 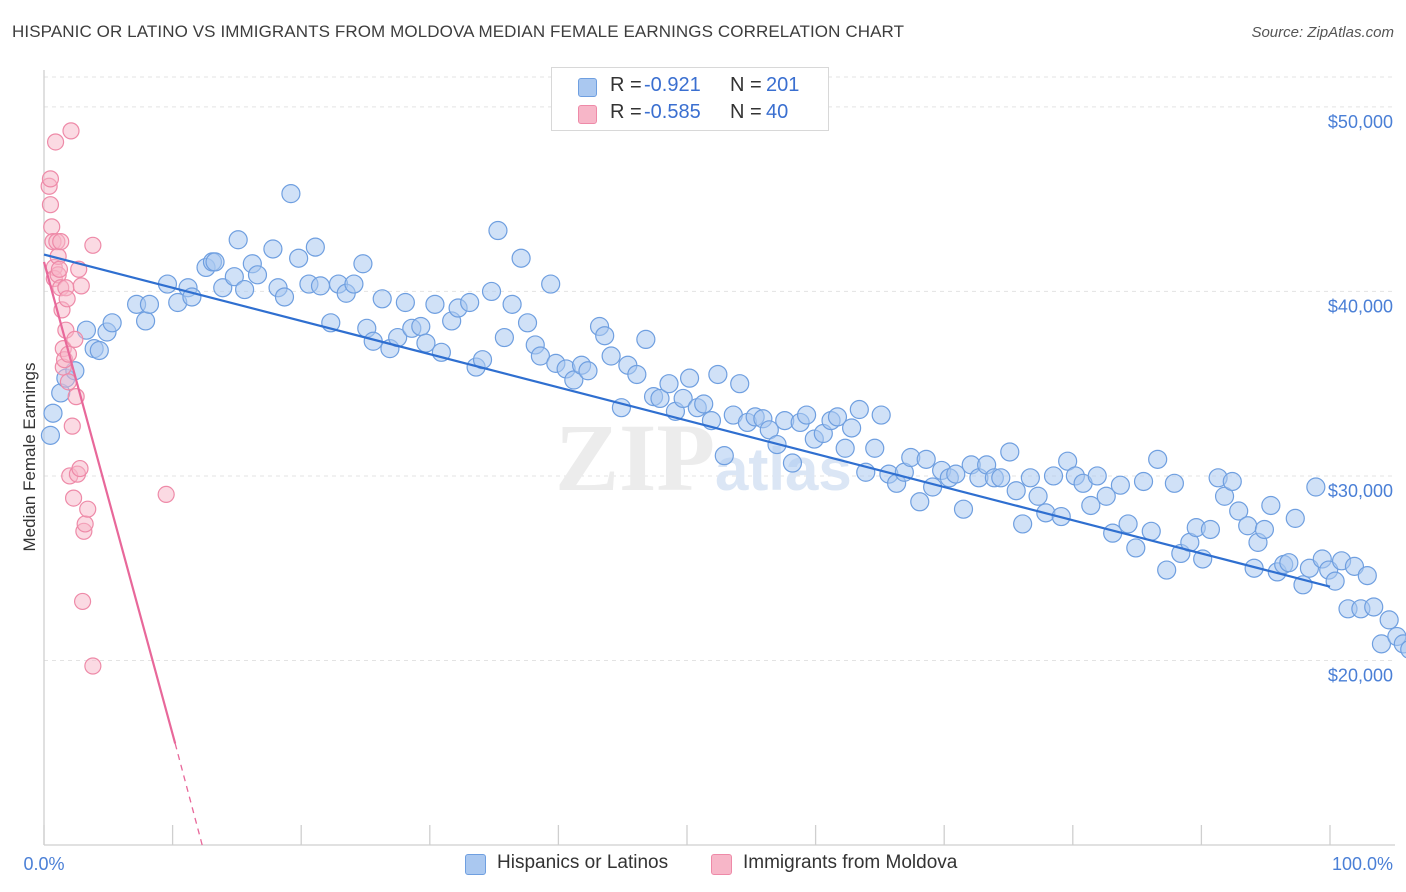 I want to click on bottom-legend-label: Hispanics or Latinos, so click(x=583, y=862).